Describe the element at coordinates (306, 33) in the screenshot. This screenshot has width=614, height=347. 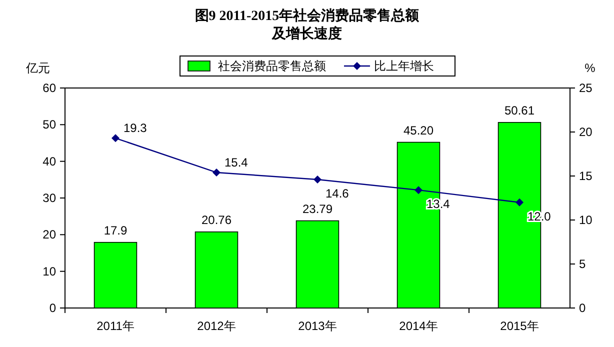
I see `chart-subtitle: 及增长速度` at that location.